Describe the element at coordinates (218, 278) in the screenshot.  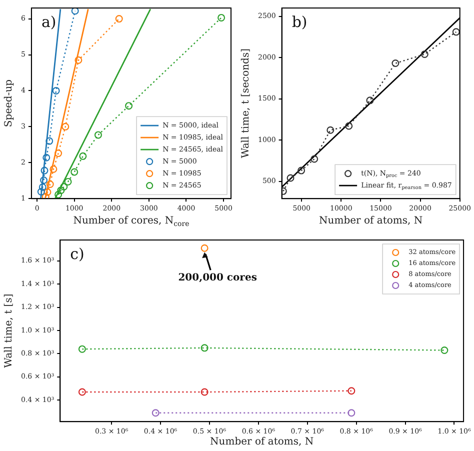
I see `annotation: 200,000 cores` at that location.